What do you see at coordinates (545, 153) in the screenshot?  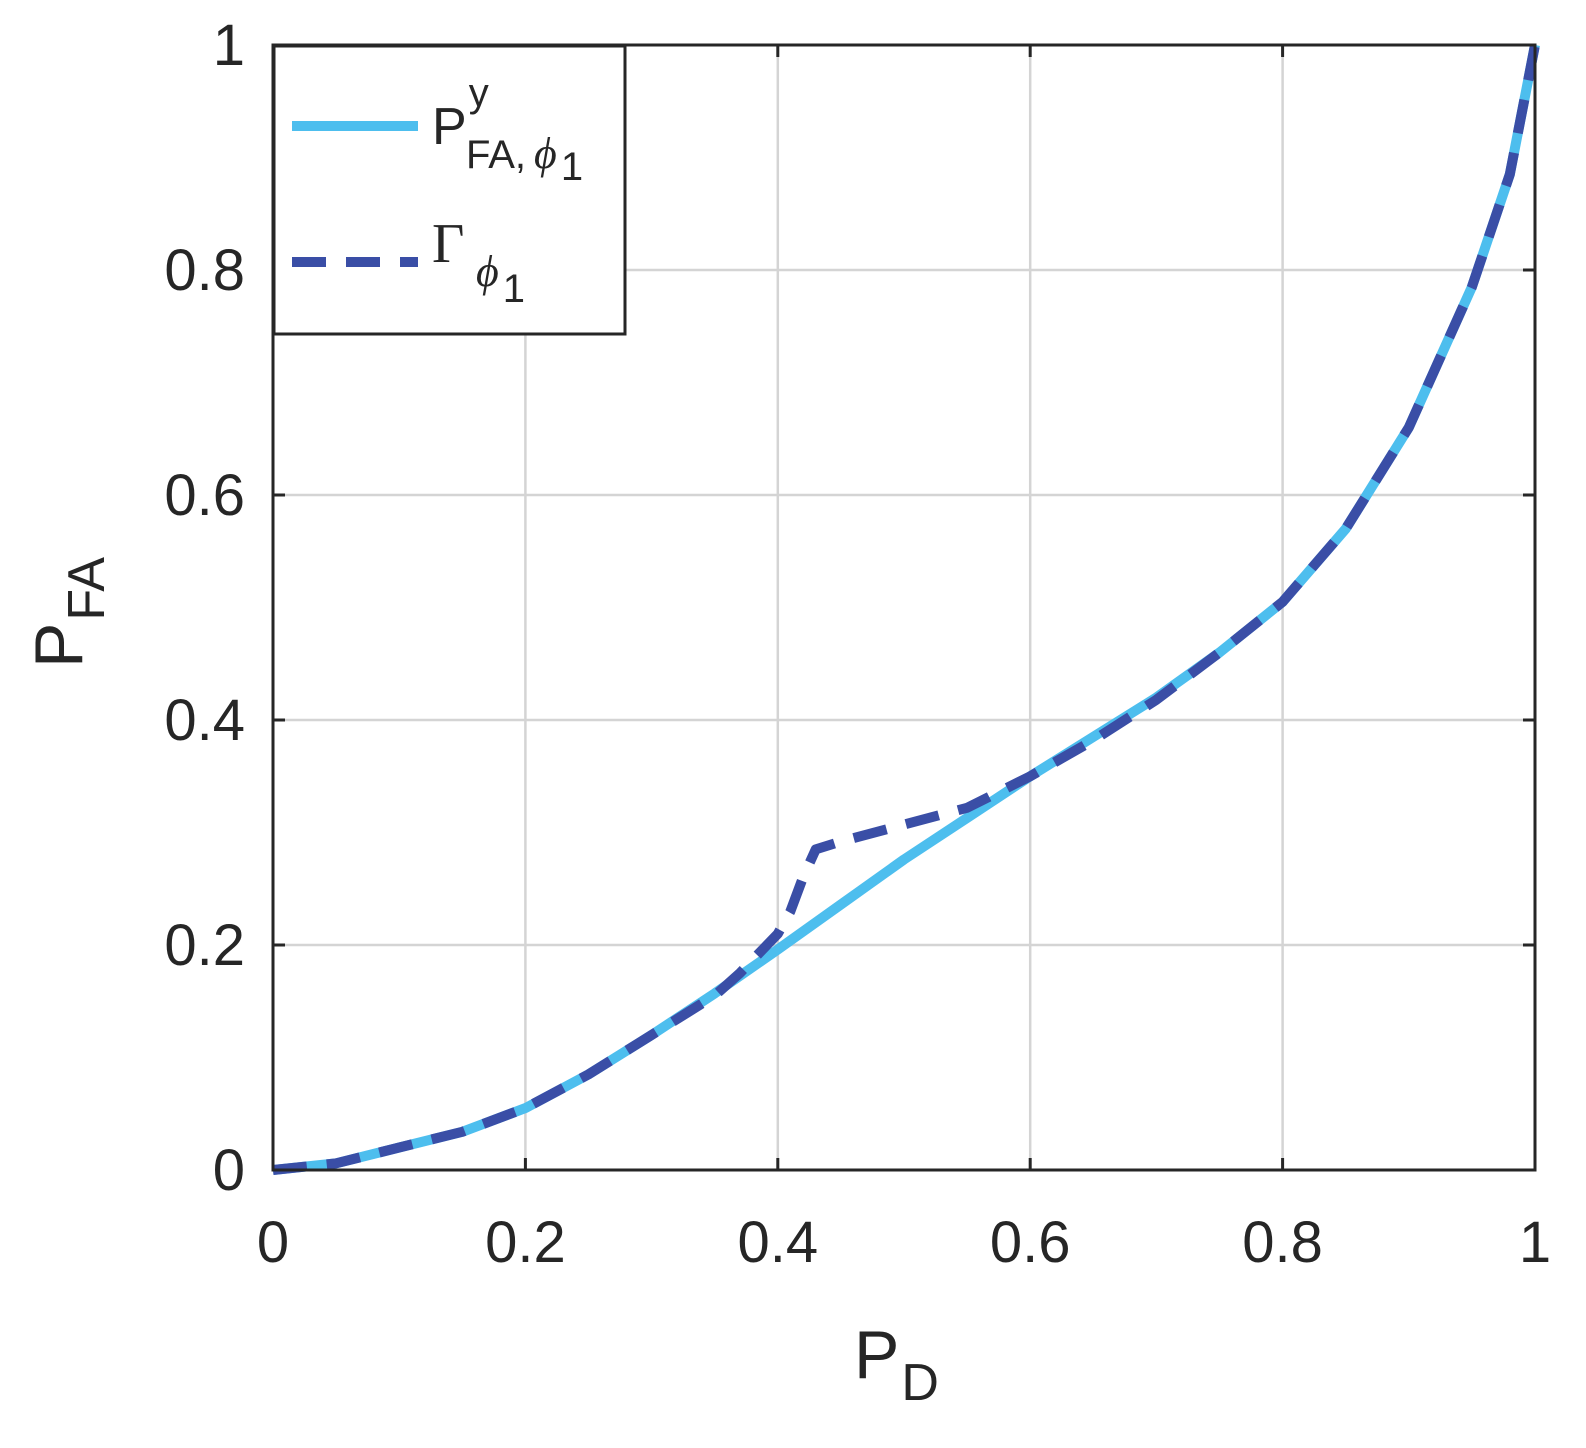 I see `legend-label-series-1-phi: ϕ` at bounding box center [545, 153].